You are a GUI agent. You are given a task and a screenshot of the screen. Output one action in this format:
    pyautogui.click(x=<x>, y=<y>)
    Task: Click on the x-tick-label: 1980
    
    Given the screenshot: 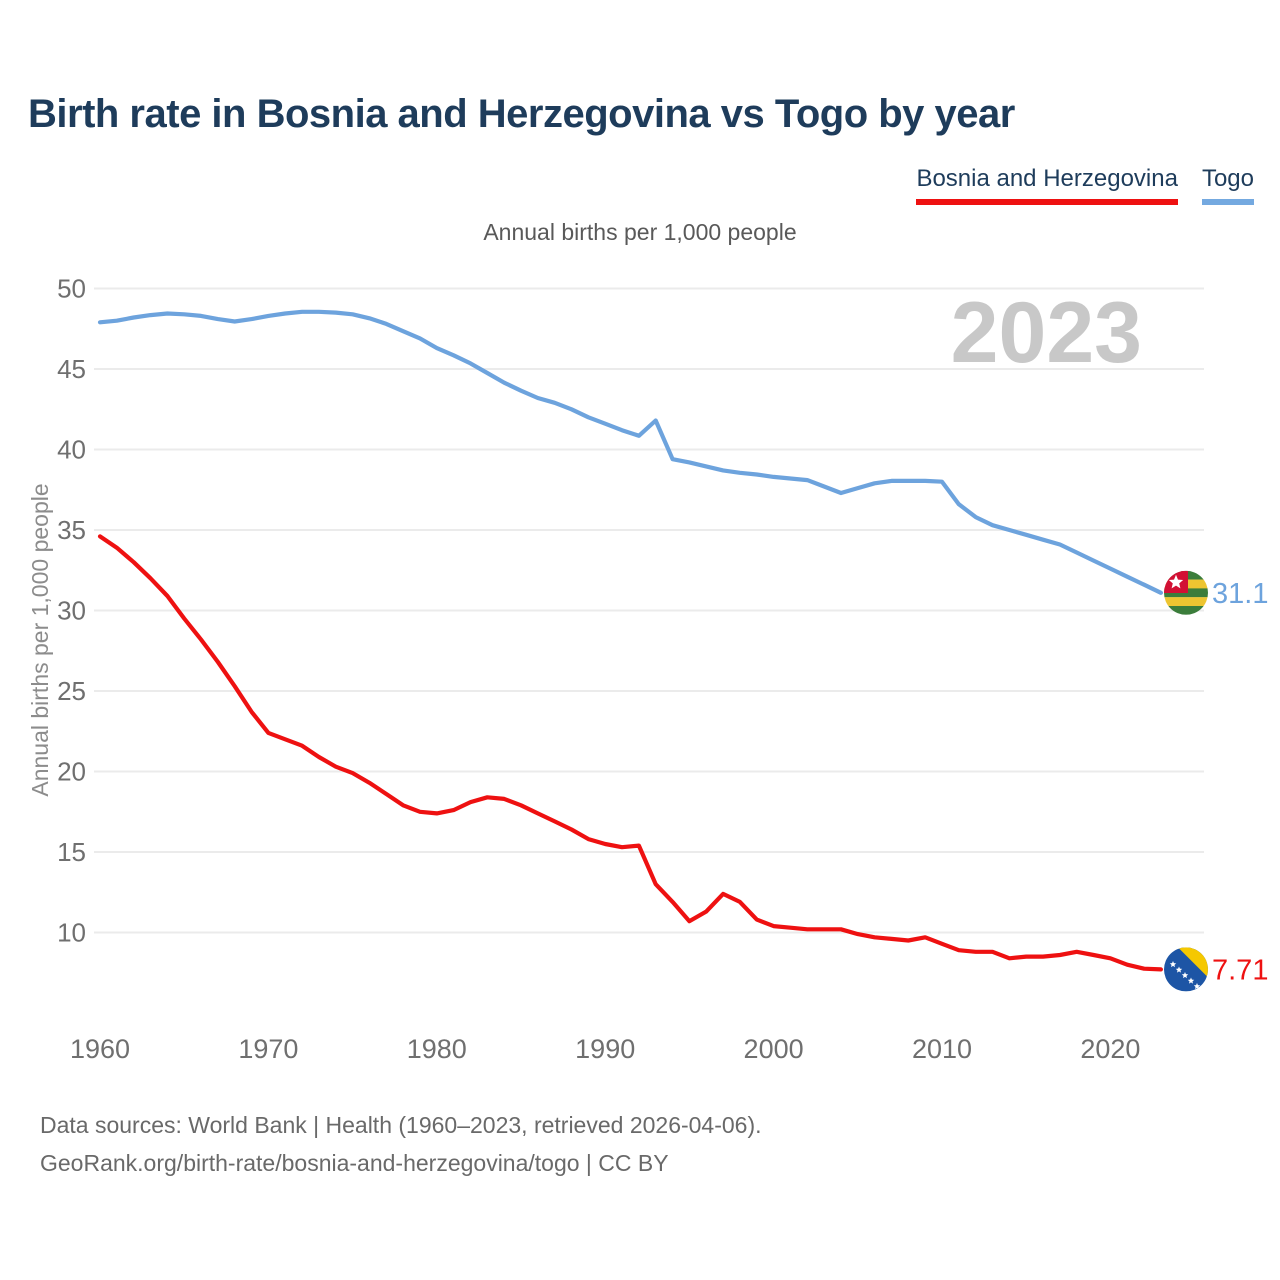 What is the action you would take?
    pyautogui.click(x=437, y=1049)
    